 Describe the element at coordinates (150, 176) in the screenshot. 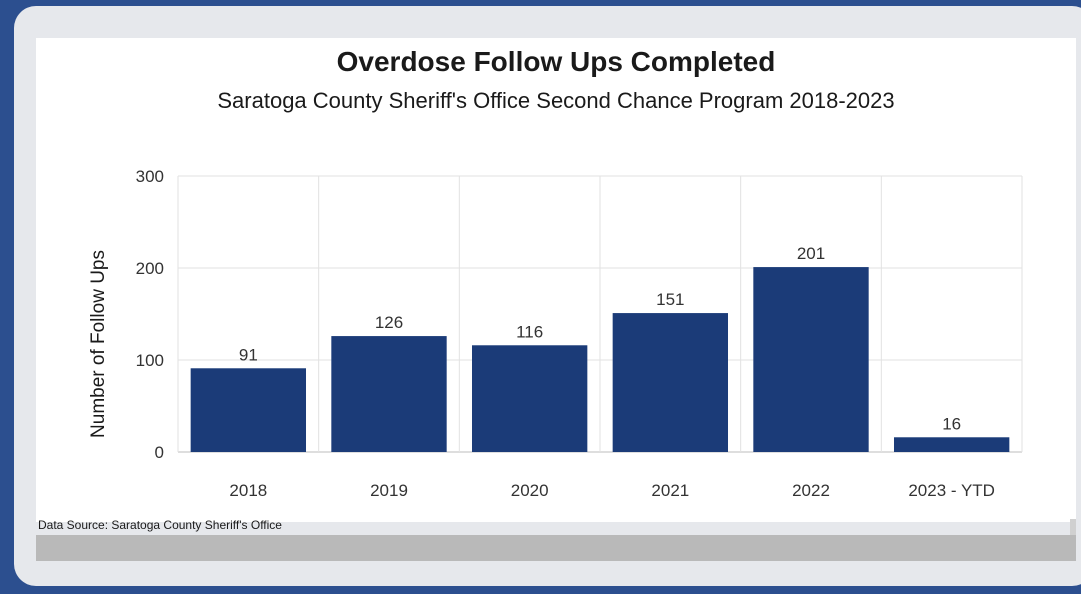

I see `y-tick-label: 300` at that location.